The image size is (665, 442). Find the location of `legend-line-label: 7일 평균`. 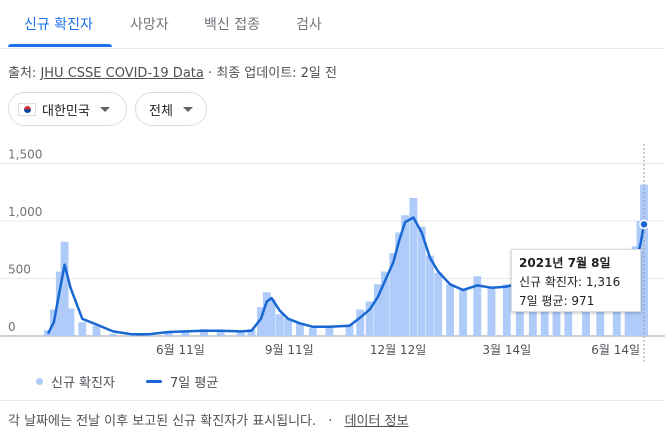

legend-line-label: 7일 평균 is located at coordinates (194, 383).